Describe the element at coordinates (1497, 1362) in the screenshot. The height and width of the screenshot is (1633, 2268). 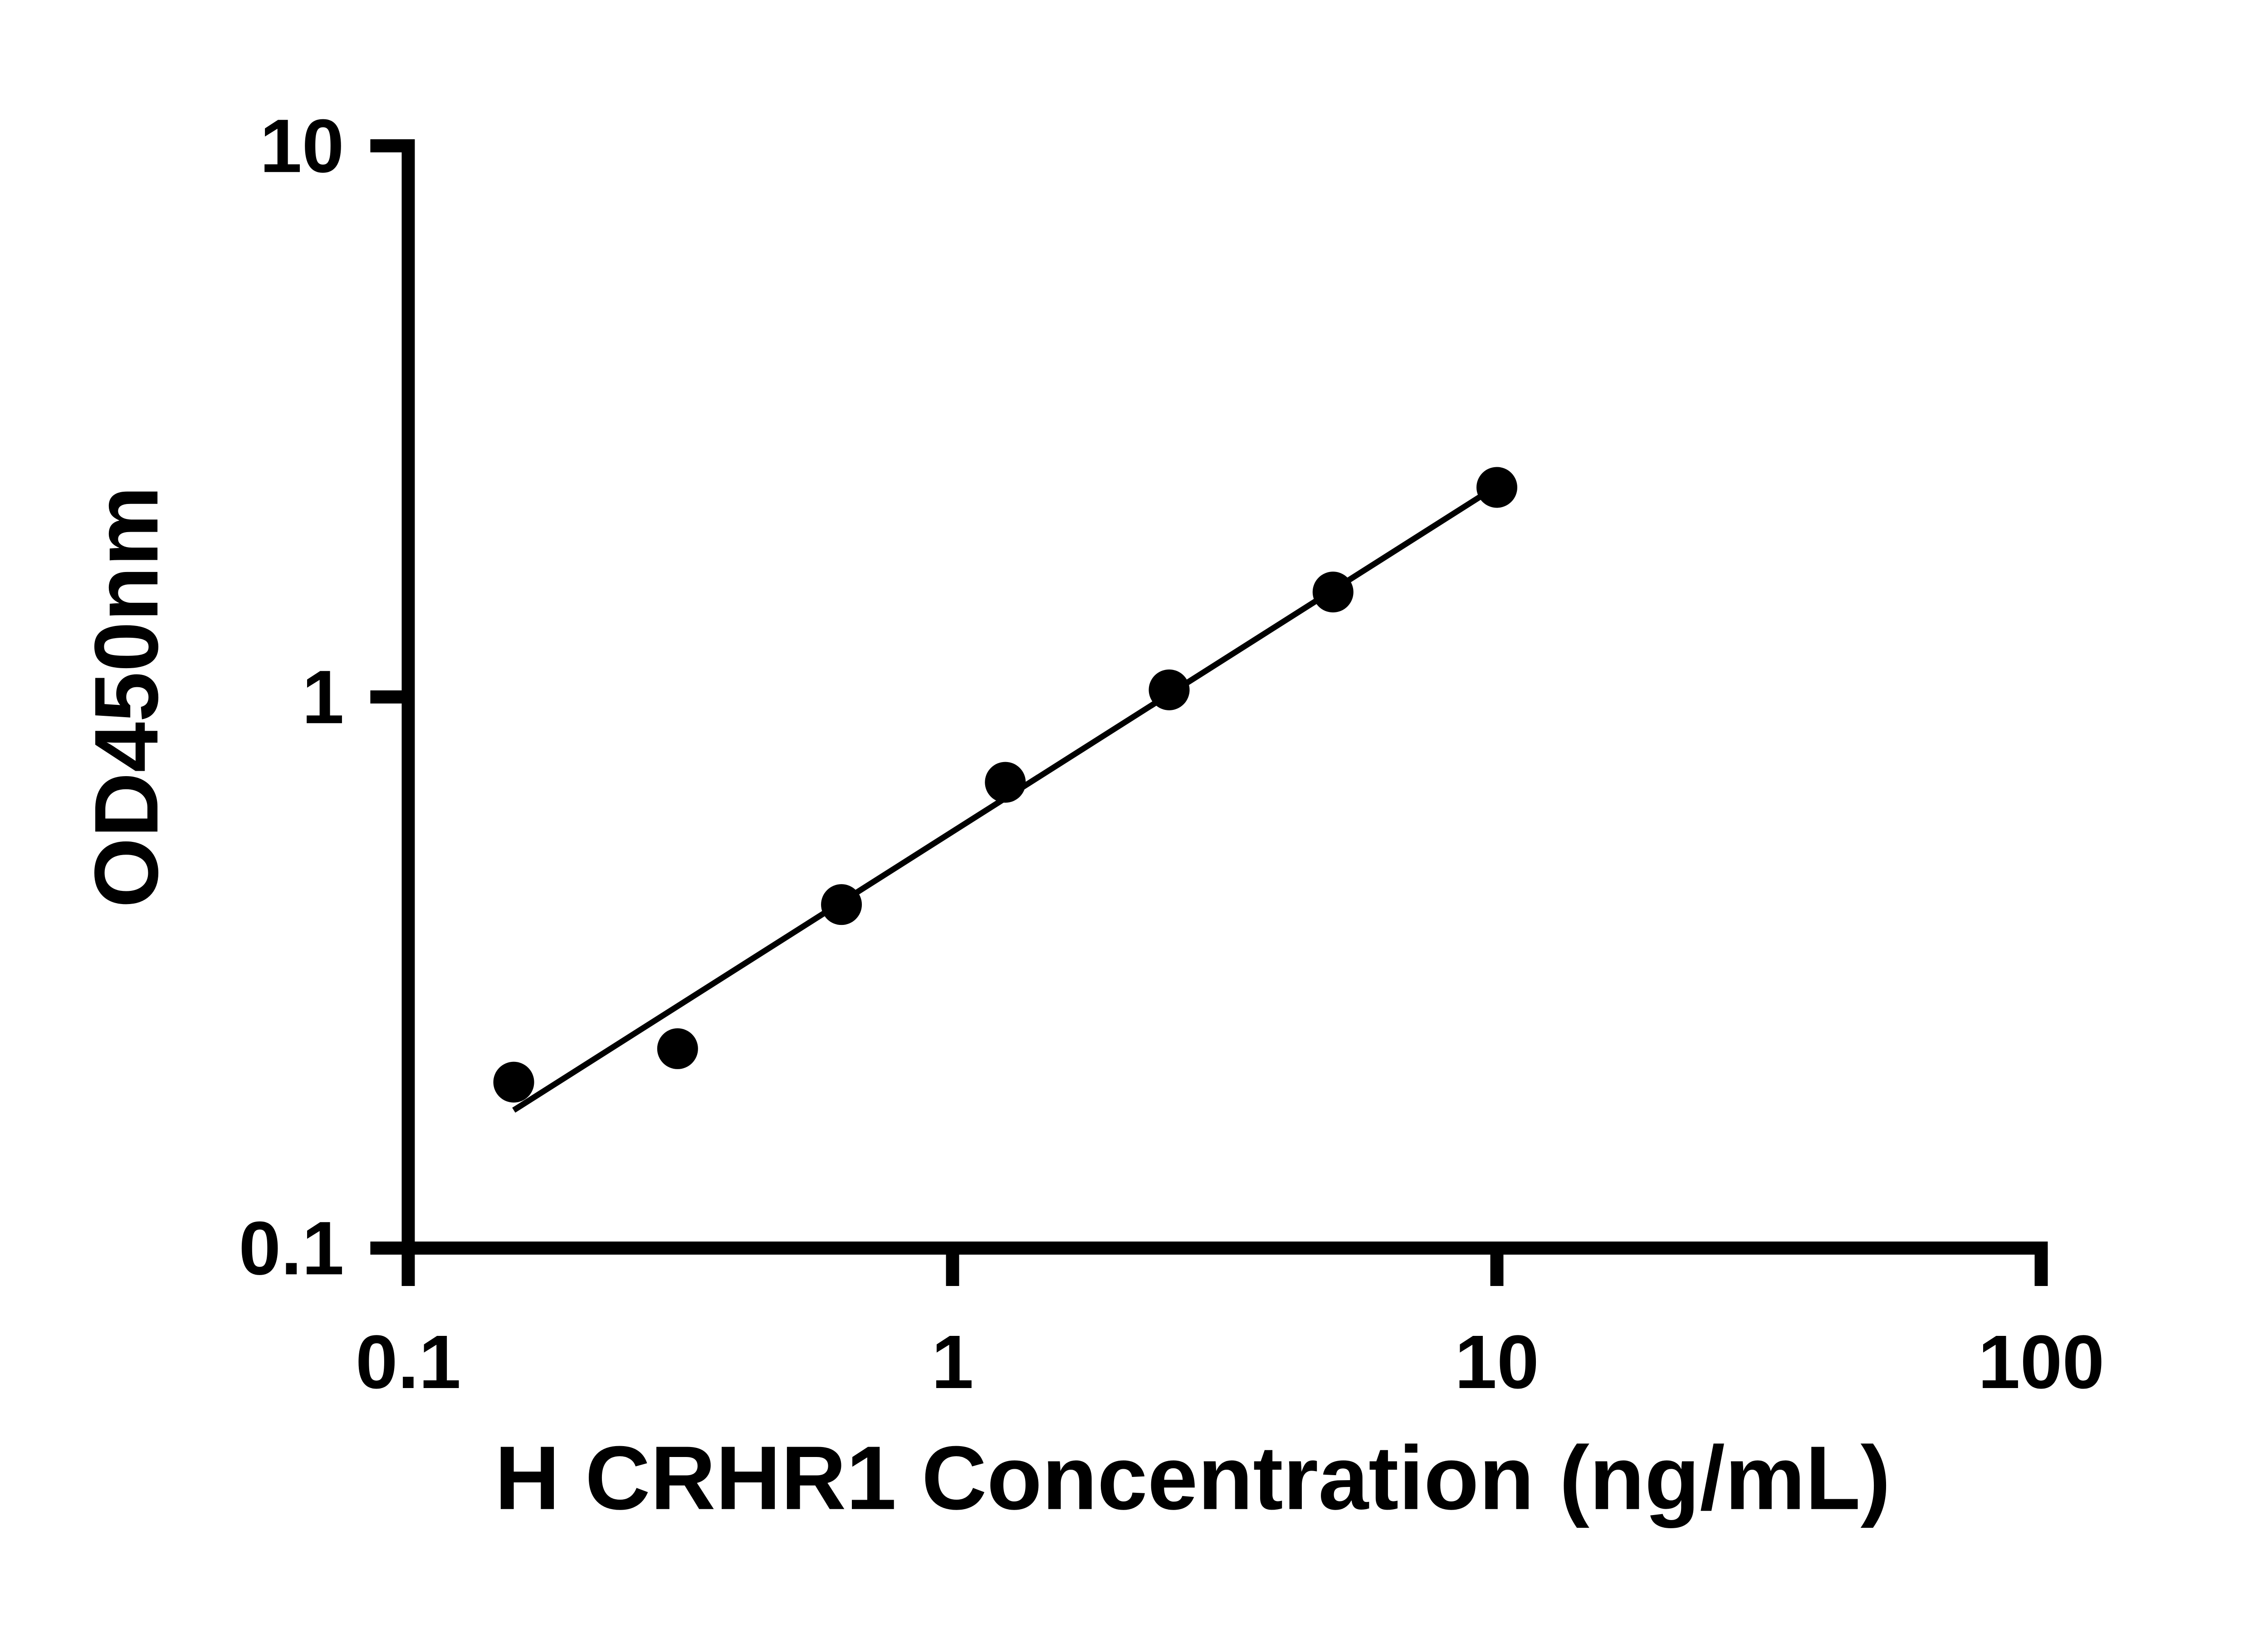
I see `x-axis-tick-label: 10` at that location.